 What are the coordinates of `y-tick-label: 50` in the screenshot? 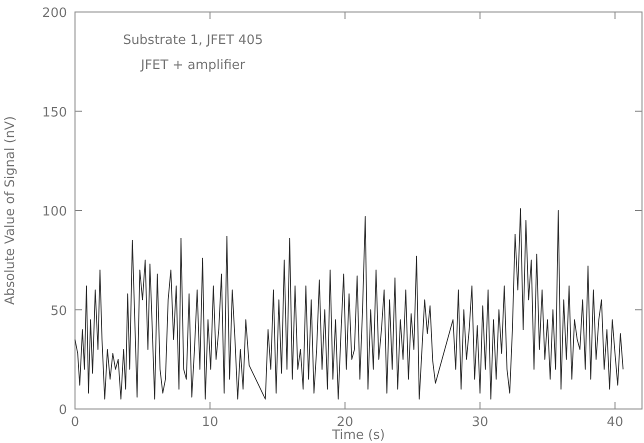 It's located at (58, 311).